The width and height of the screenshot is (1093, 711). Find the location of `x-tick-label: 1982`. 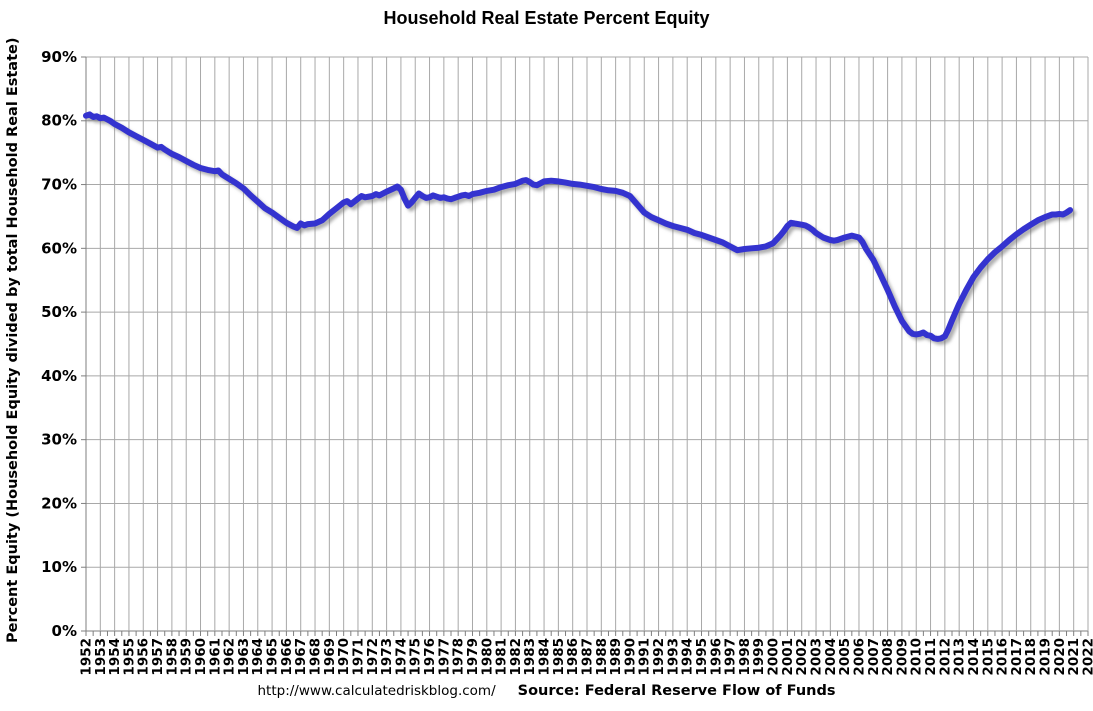

x-tick-label: 1982 is located at coordinates (516, 657).